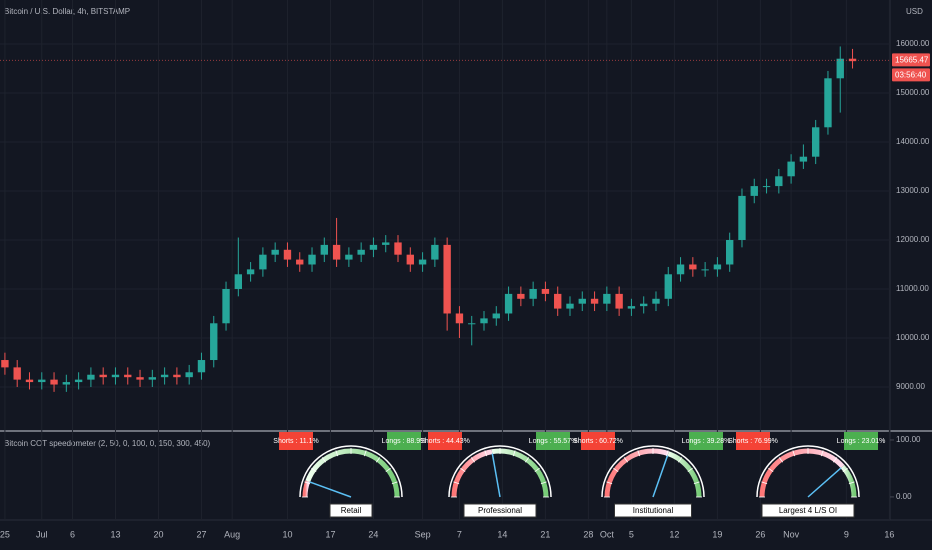 Image resolution: width=932 pixels, height=550 pixels. What do you see at coordinates (5, 534) in the screenshot?
I see `x-tick-label: 25` at bounding box center [5, 534].